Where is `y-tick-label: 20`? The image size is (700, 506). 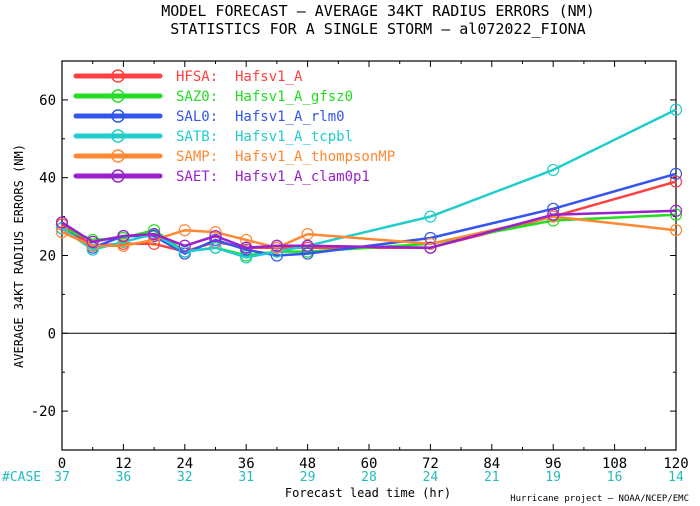
y-tick-label: 20 is located at coordinates (47, 257).